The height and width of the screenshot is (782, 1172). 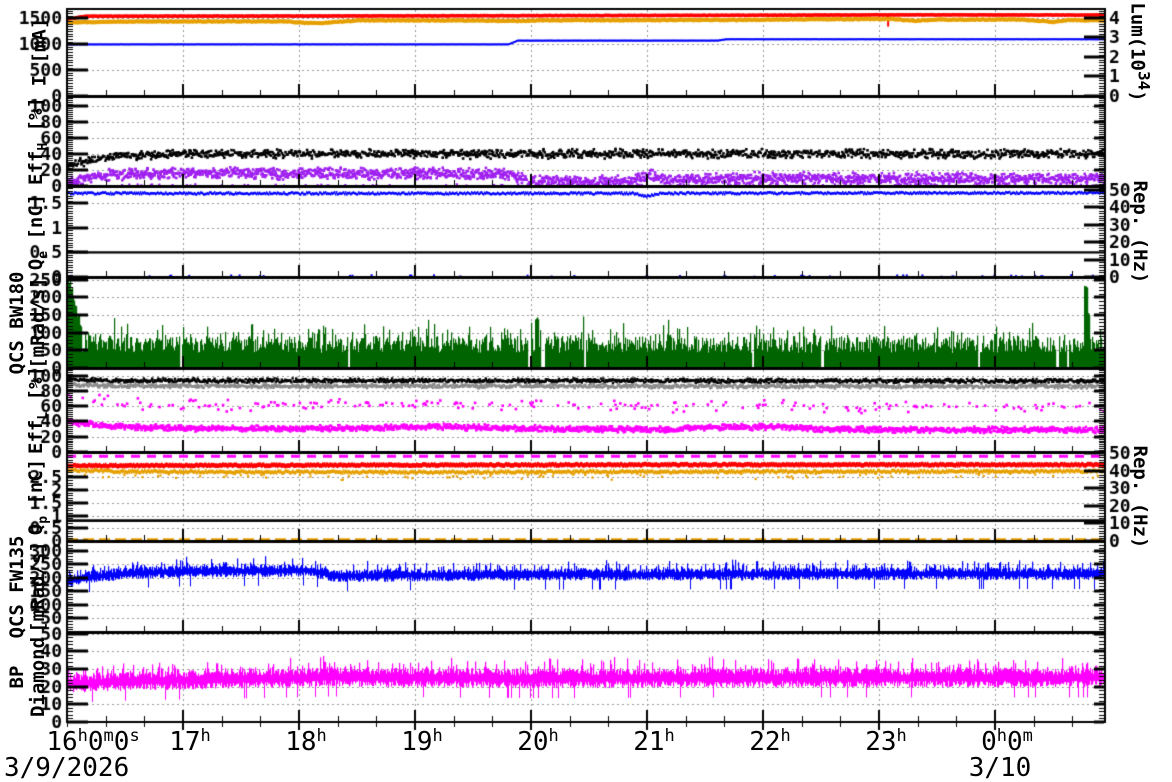 I want to click on x-tick-label: 19h, so click(x=422, y=741).